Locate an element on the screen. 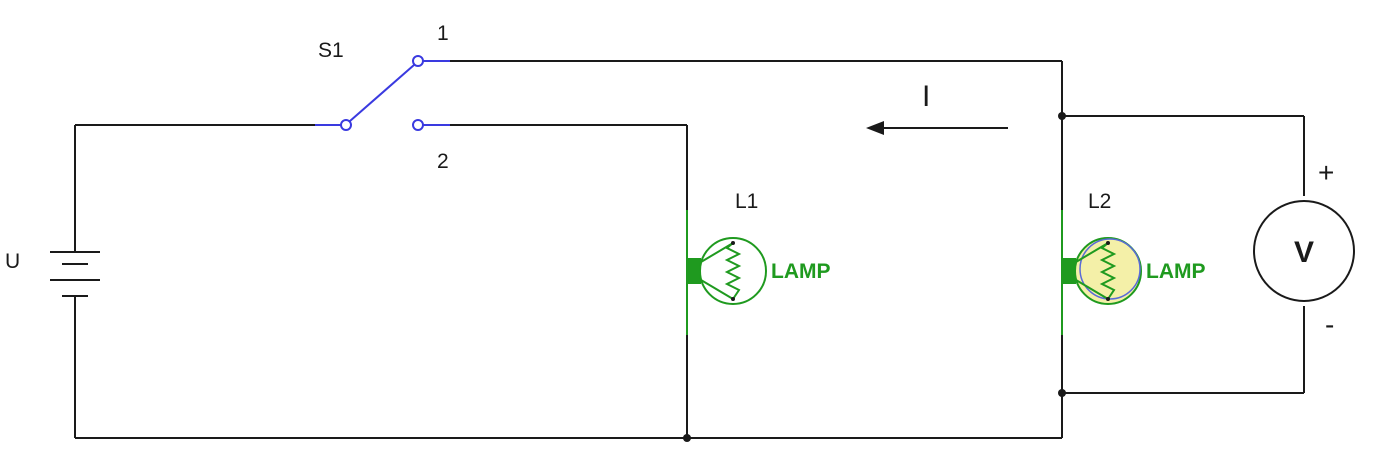 This screenshot has width=1378, height=471. switch-label: S1 is located at coordinates (331, 50).